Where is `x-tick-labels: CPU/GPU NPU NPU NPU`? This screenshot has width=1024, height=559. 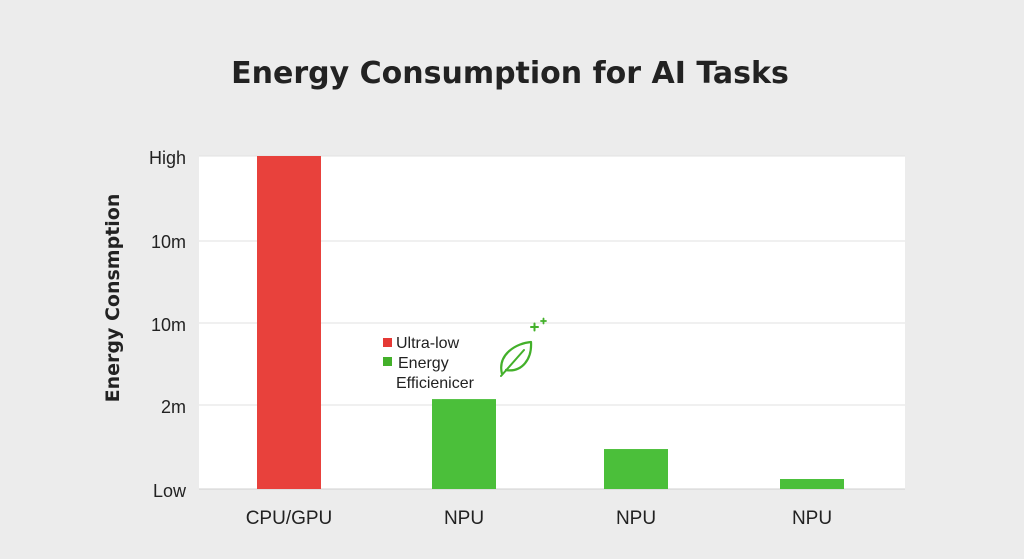 x-tick-labels: CPU/GPU NPU NPU NPU is located at coordinates (539, 518).